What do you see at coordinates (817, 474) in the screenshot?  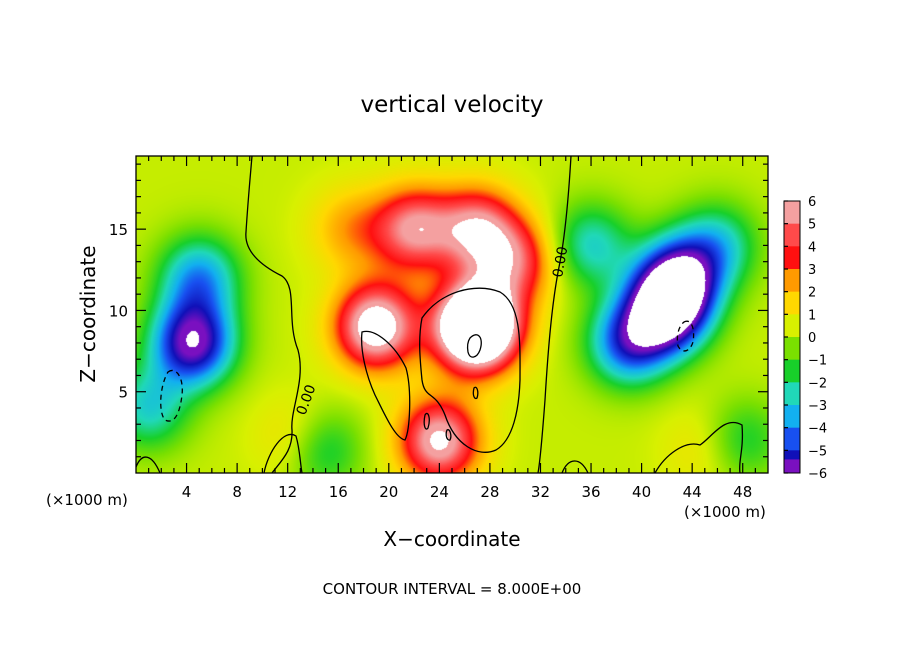 I see `colorbar-label: −6` at bounding box center [817, 474].